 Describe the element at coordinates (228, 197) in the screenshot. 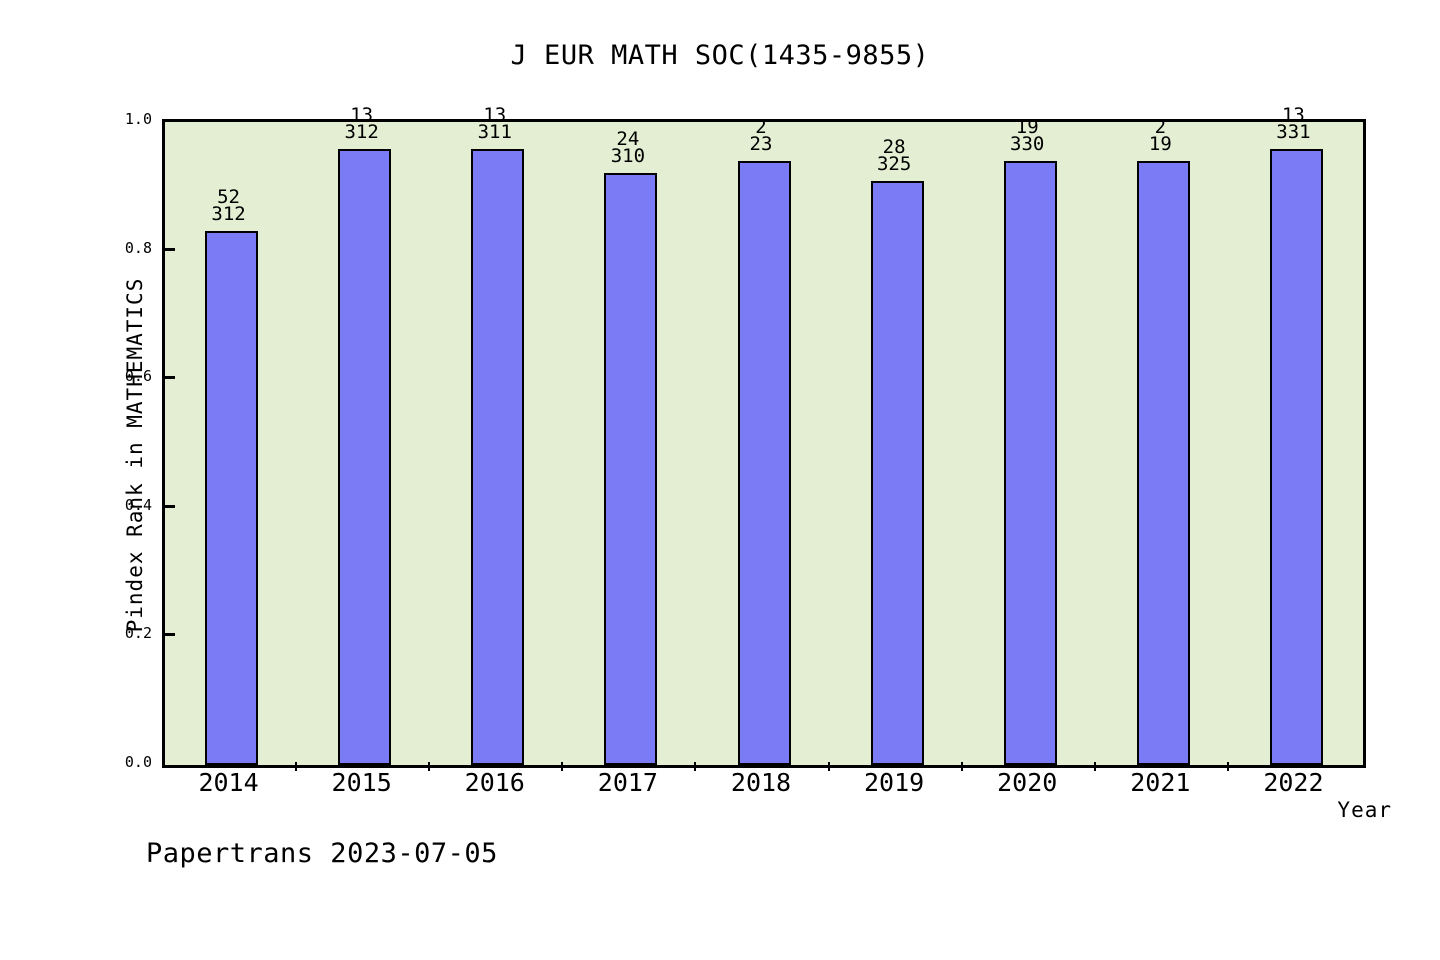

I see `bar-label-numerator: 52` at that location.